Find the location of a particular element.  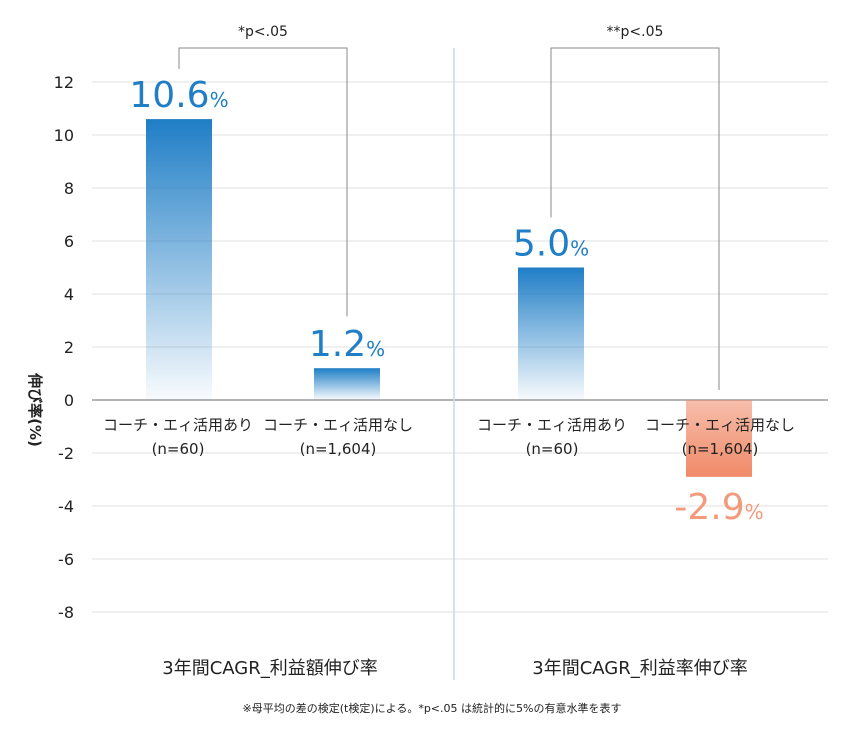

y-tick-label: 0 is located at coordinates (69, 400).